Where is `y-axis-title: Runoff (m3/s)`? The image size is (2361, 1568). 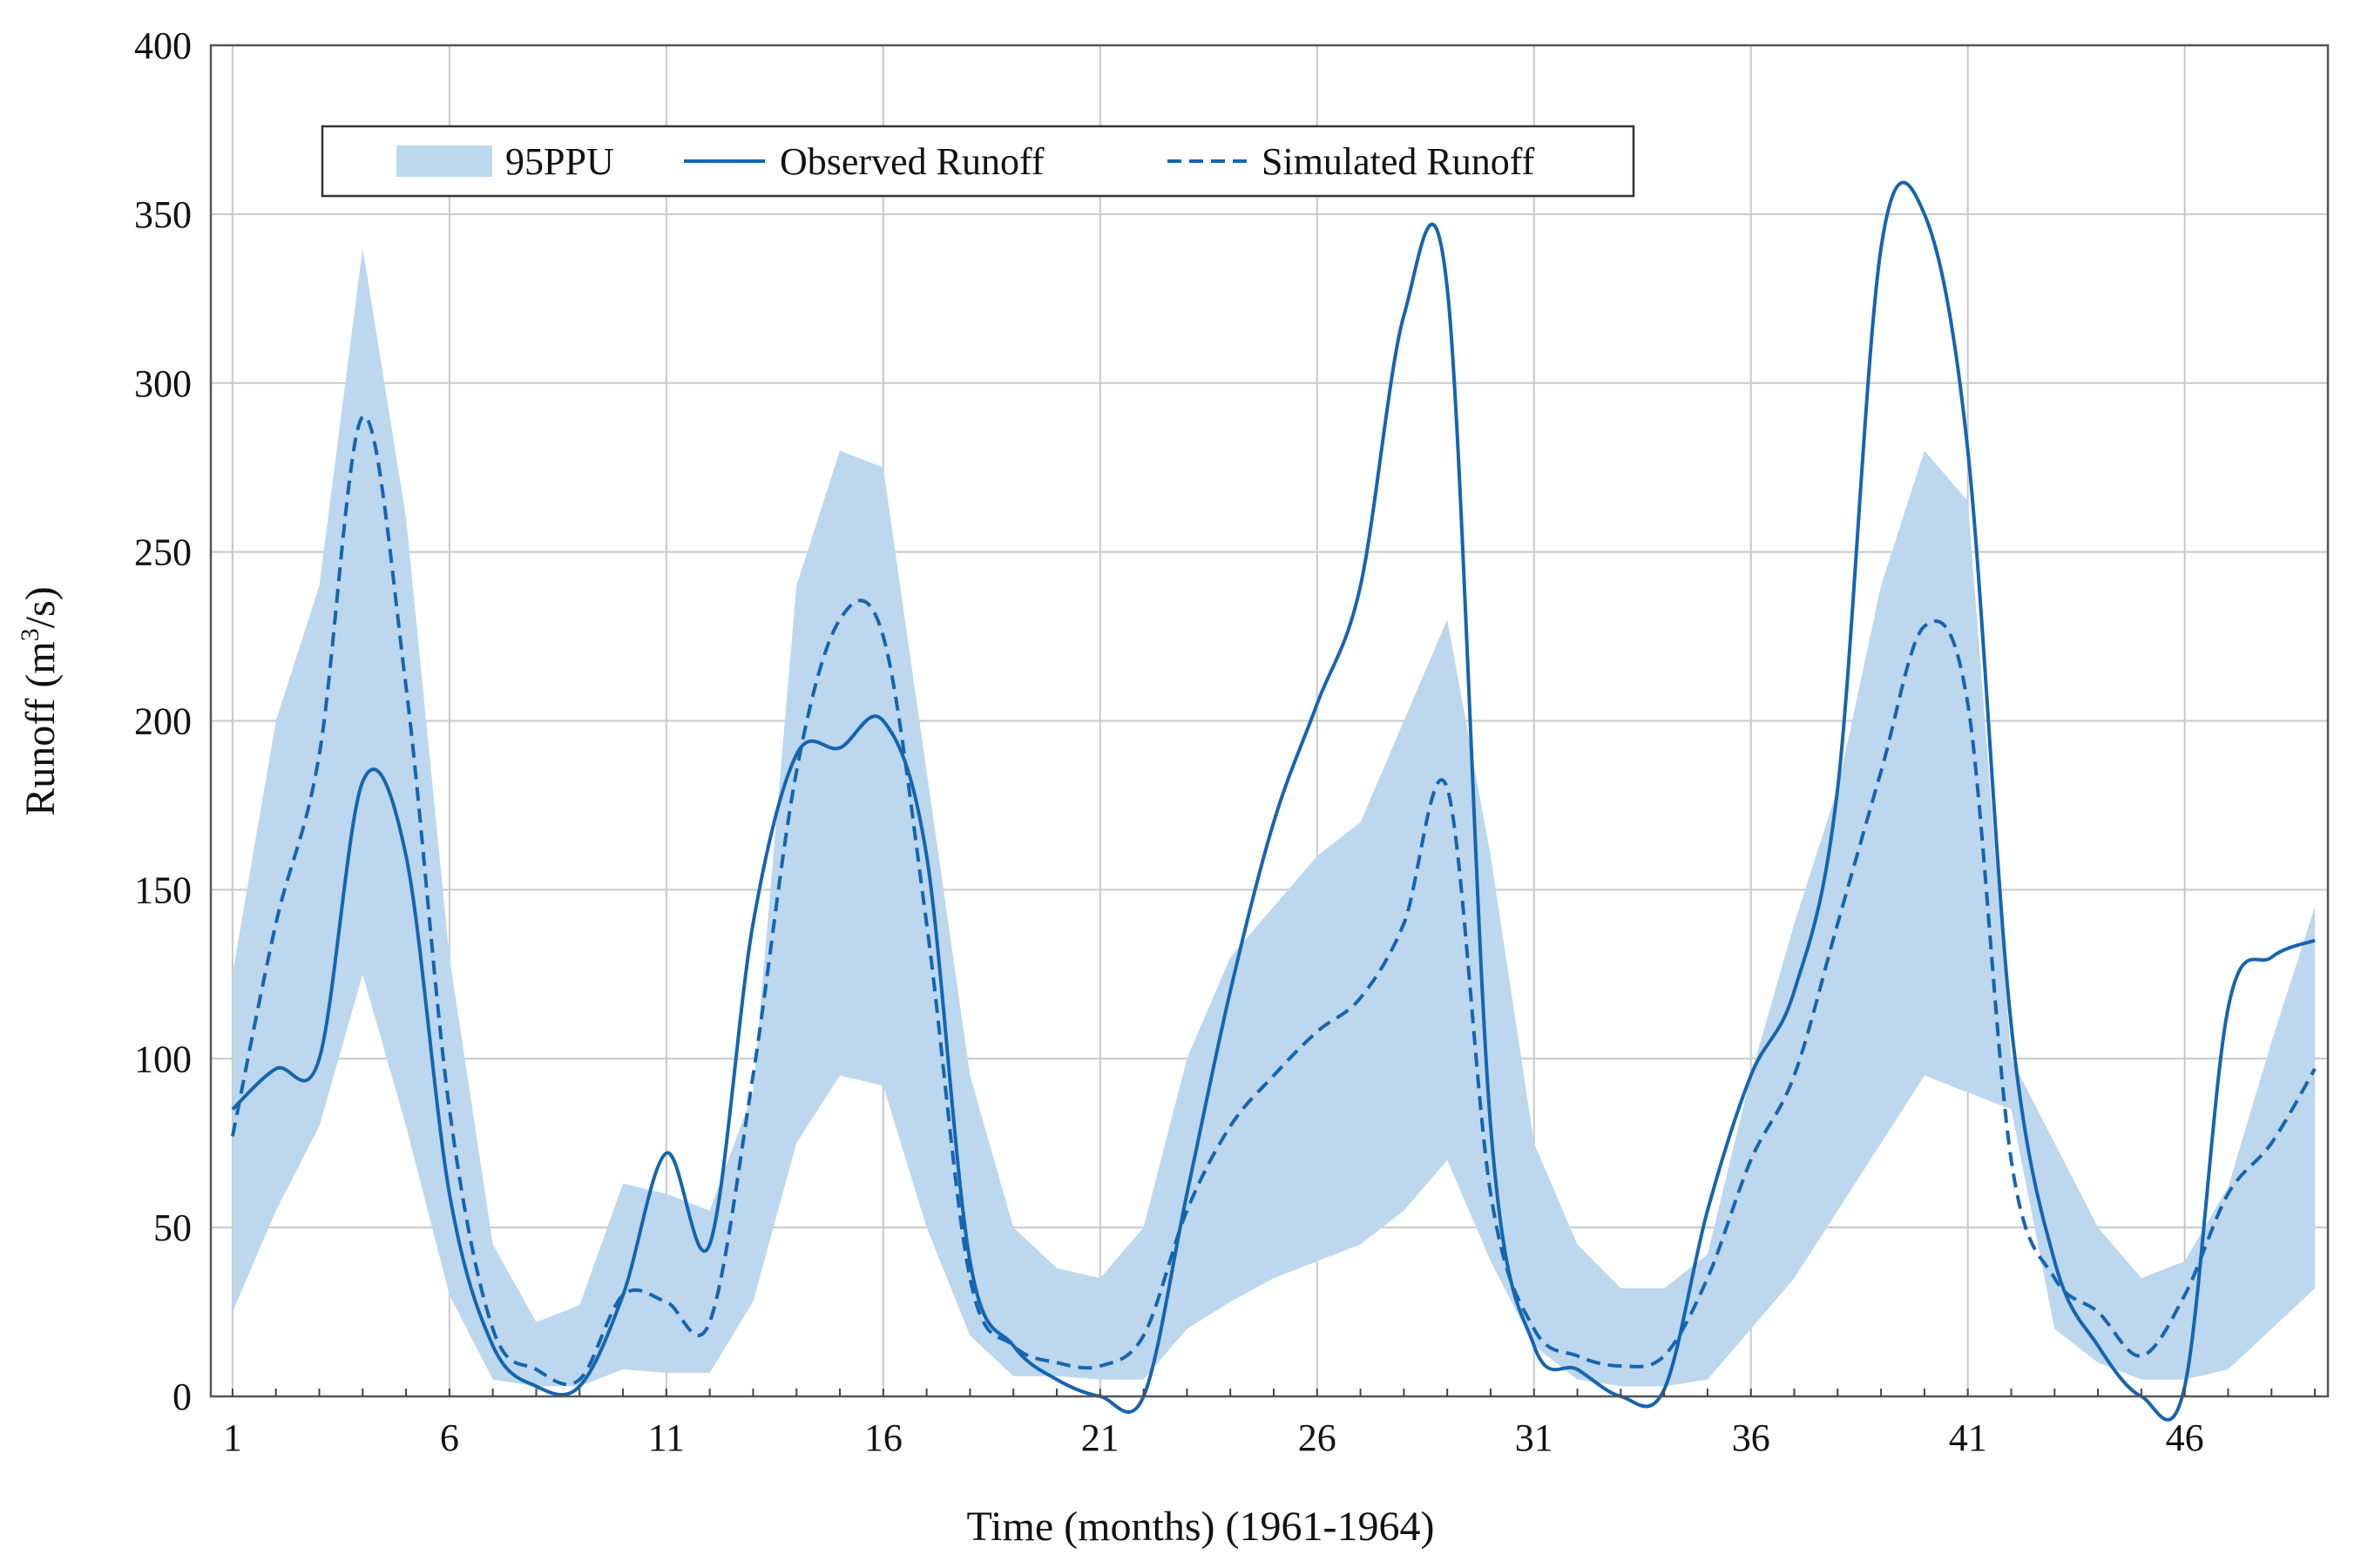
y-axis-title: Runoff (m3/s) is located at coordinates (40, 700).